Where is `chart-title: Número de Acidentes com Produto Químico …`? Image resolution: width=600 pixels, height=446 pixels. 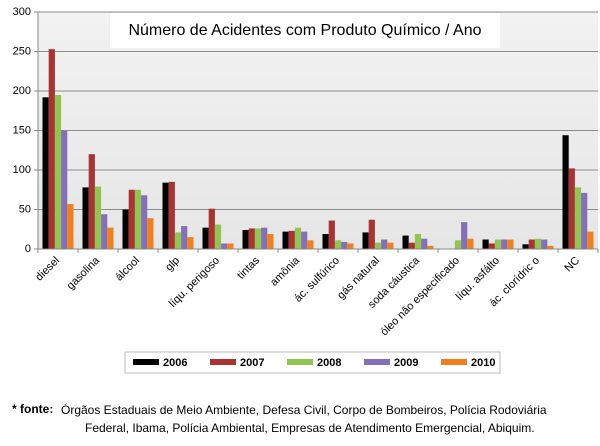
chart-title: Número de Acidentes com Produto Químico … is located at coordinates (304, 30).